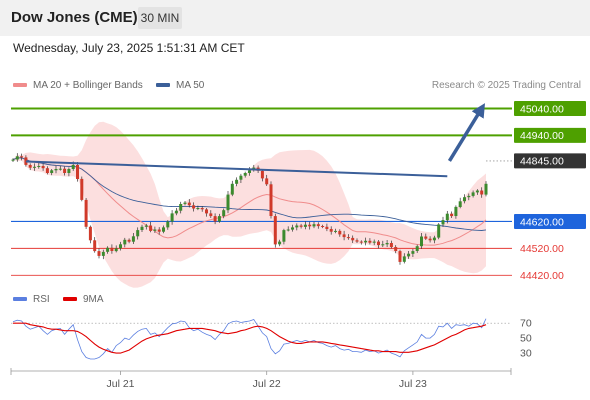 The height and width of the screenshot is (400, 590). Describe the element at coordinates (466, 132) in the screenshot. I see `projection-arrow` at that location.